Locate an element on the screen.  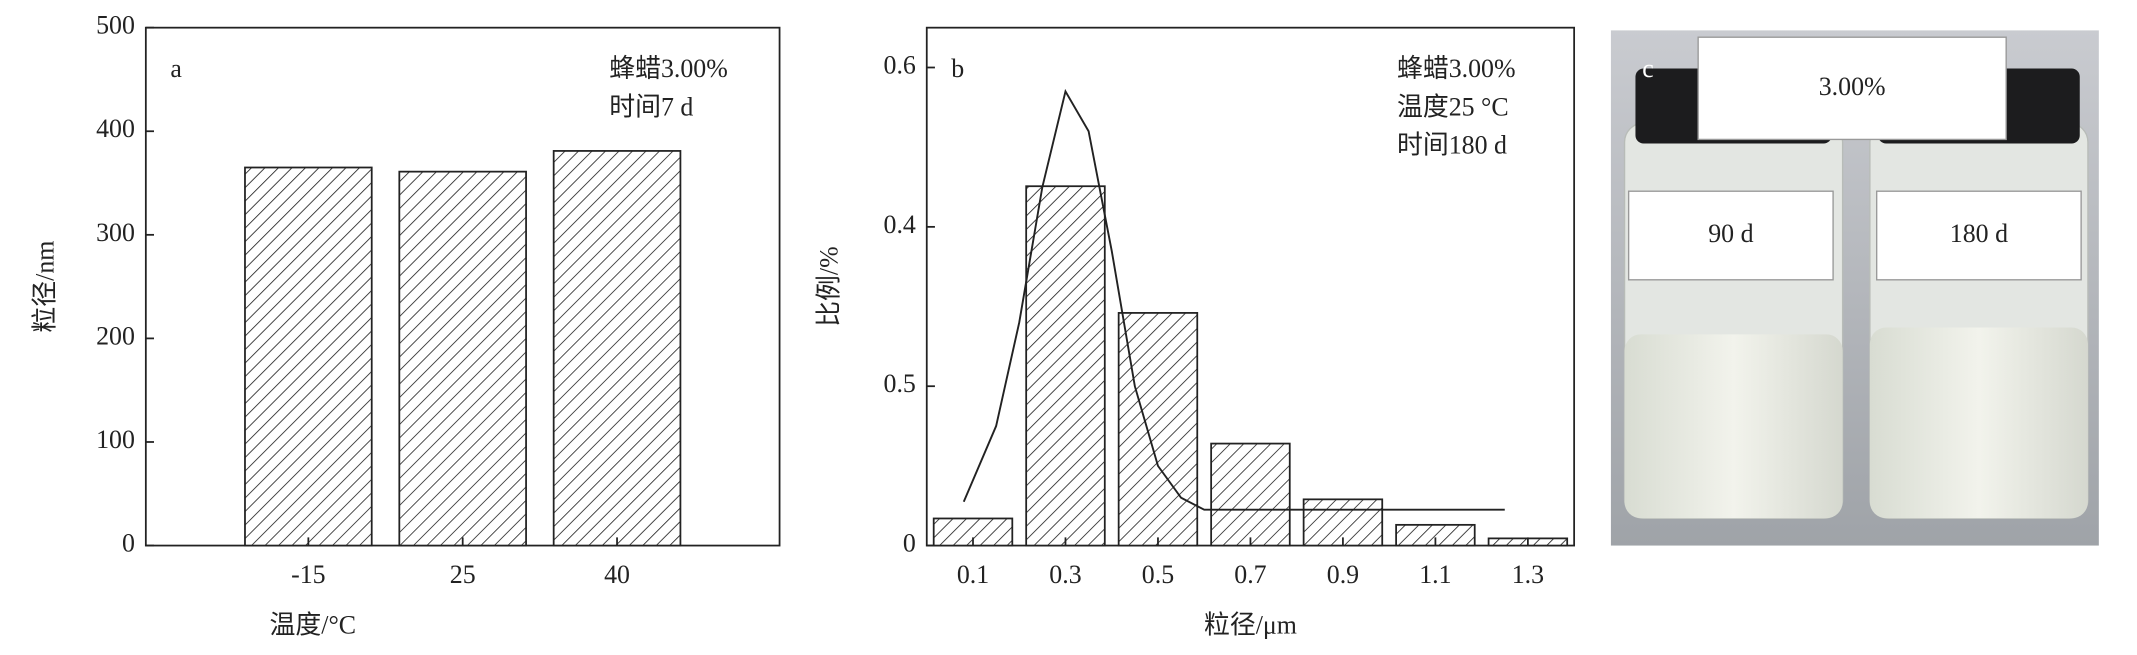
x-axis-label: 粒径/μm is located at coordinates (1250, 624).